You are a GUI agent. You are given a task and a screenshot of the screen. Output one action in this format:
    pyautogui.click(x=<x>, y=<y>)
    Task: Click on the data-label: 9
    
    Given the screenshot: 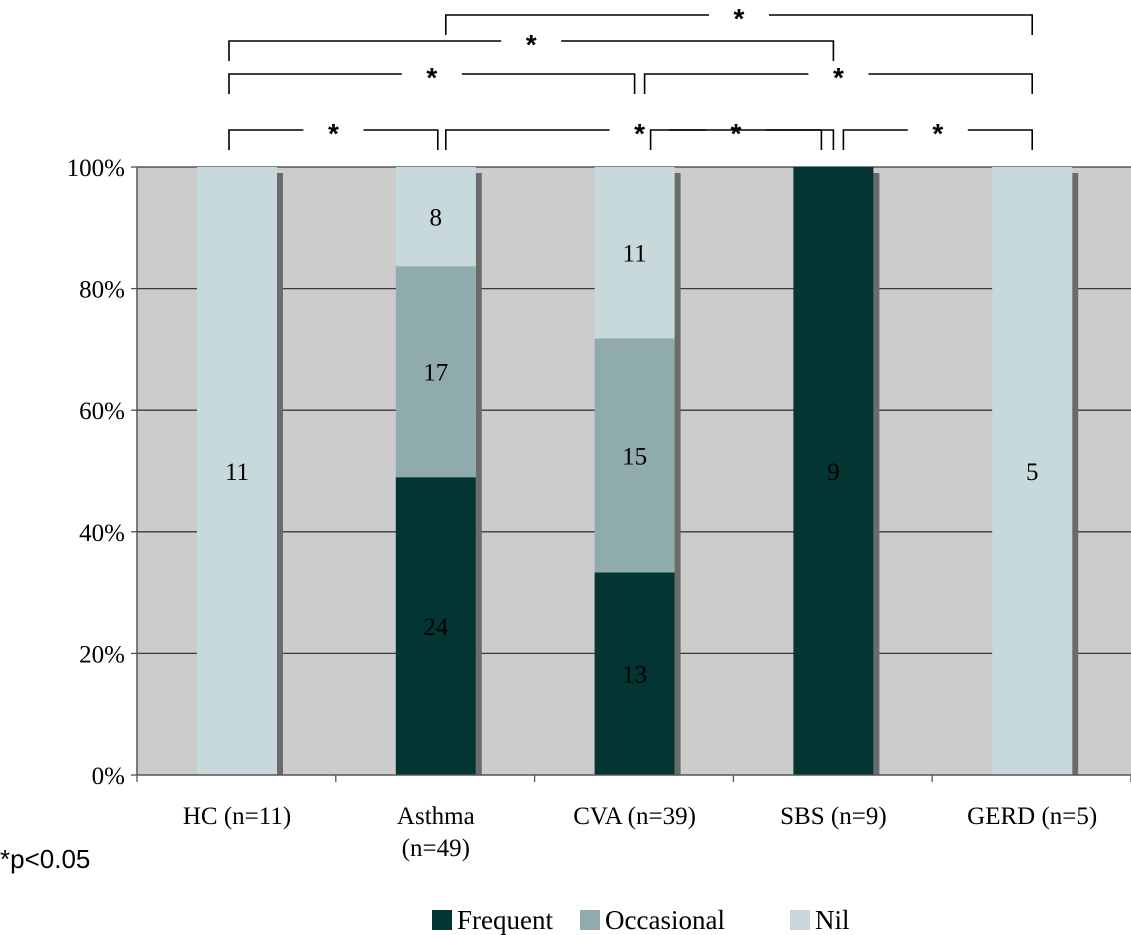 What is the action you would take?
    pyautogui.click(x=833, y=472)
    